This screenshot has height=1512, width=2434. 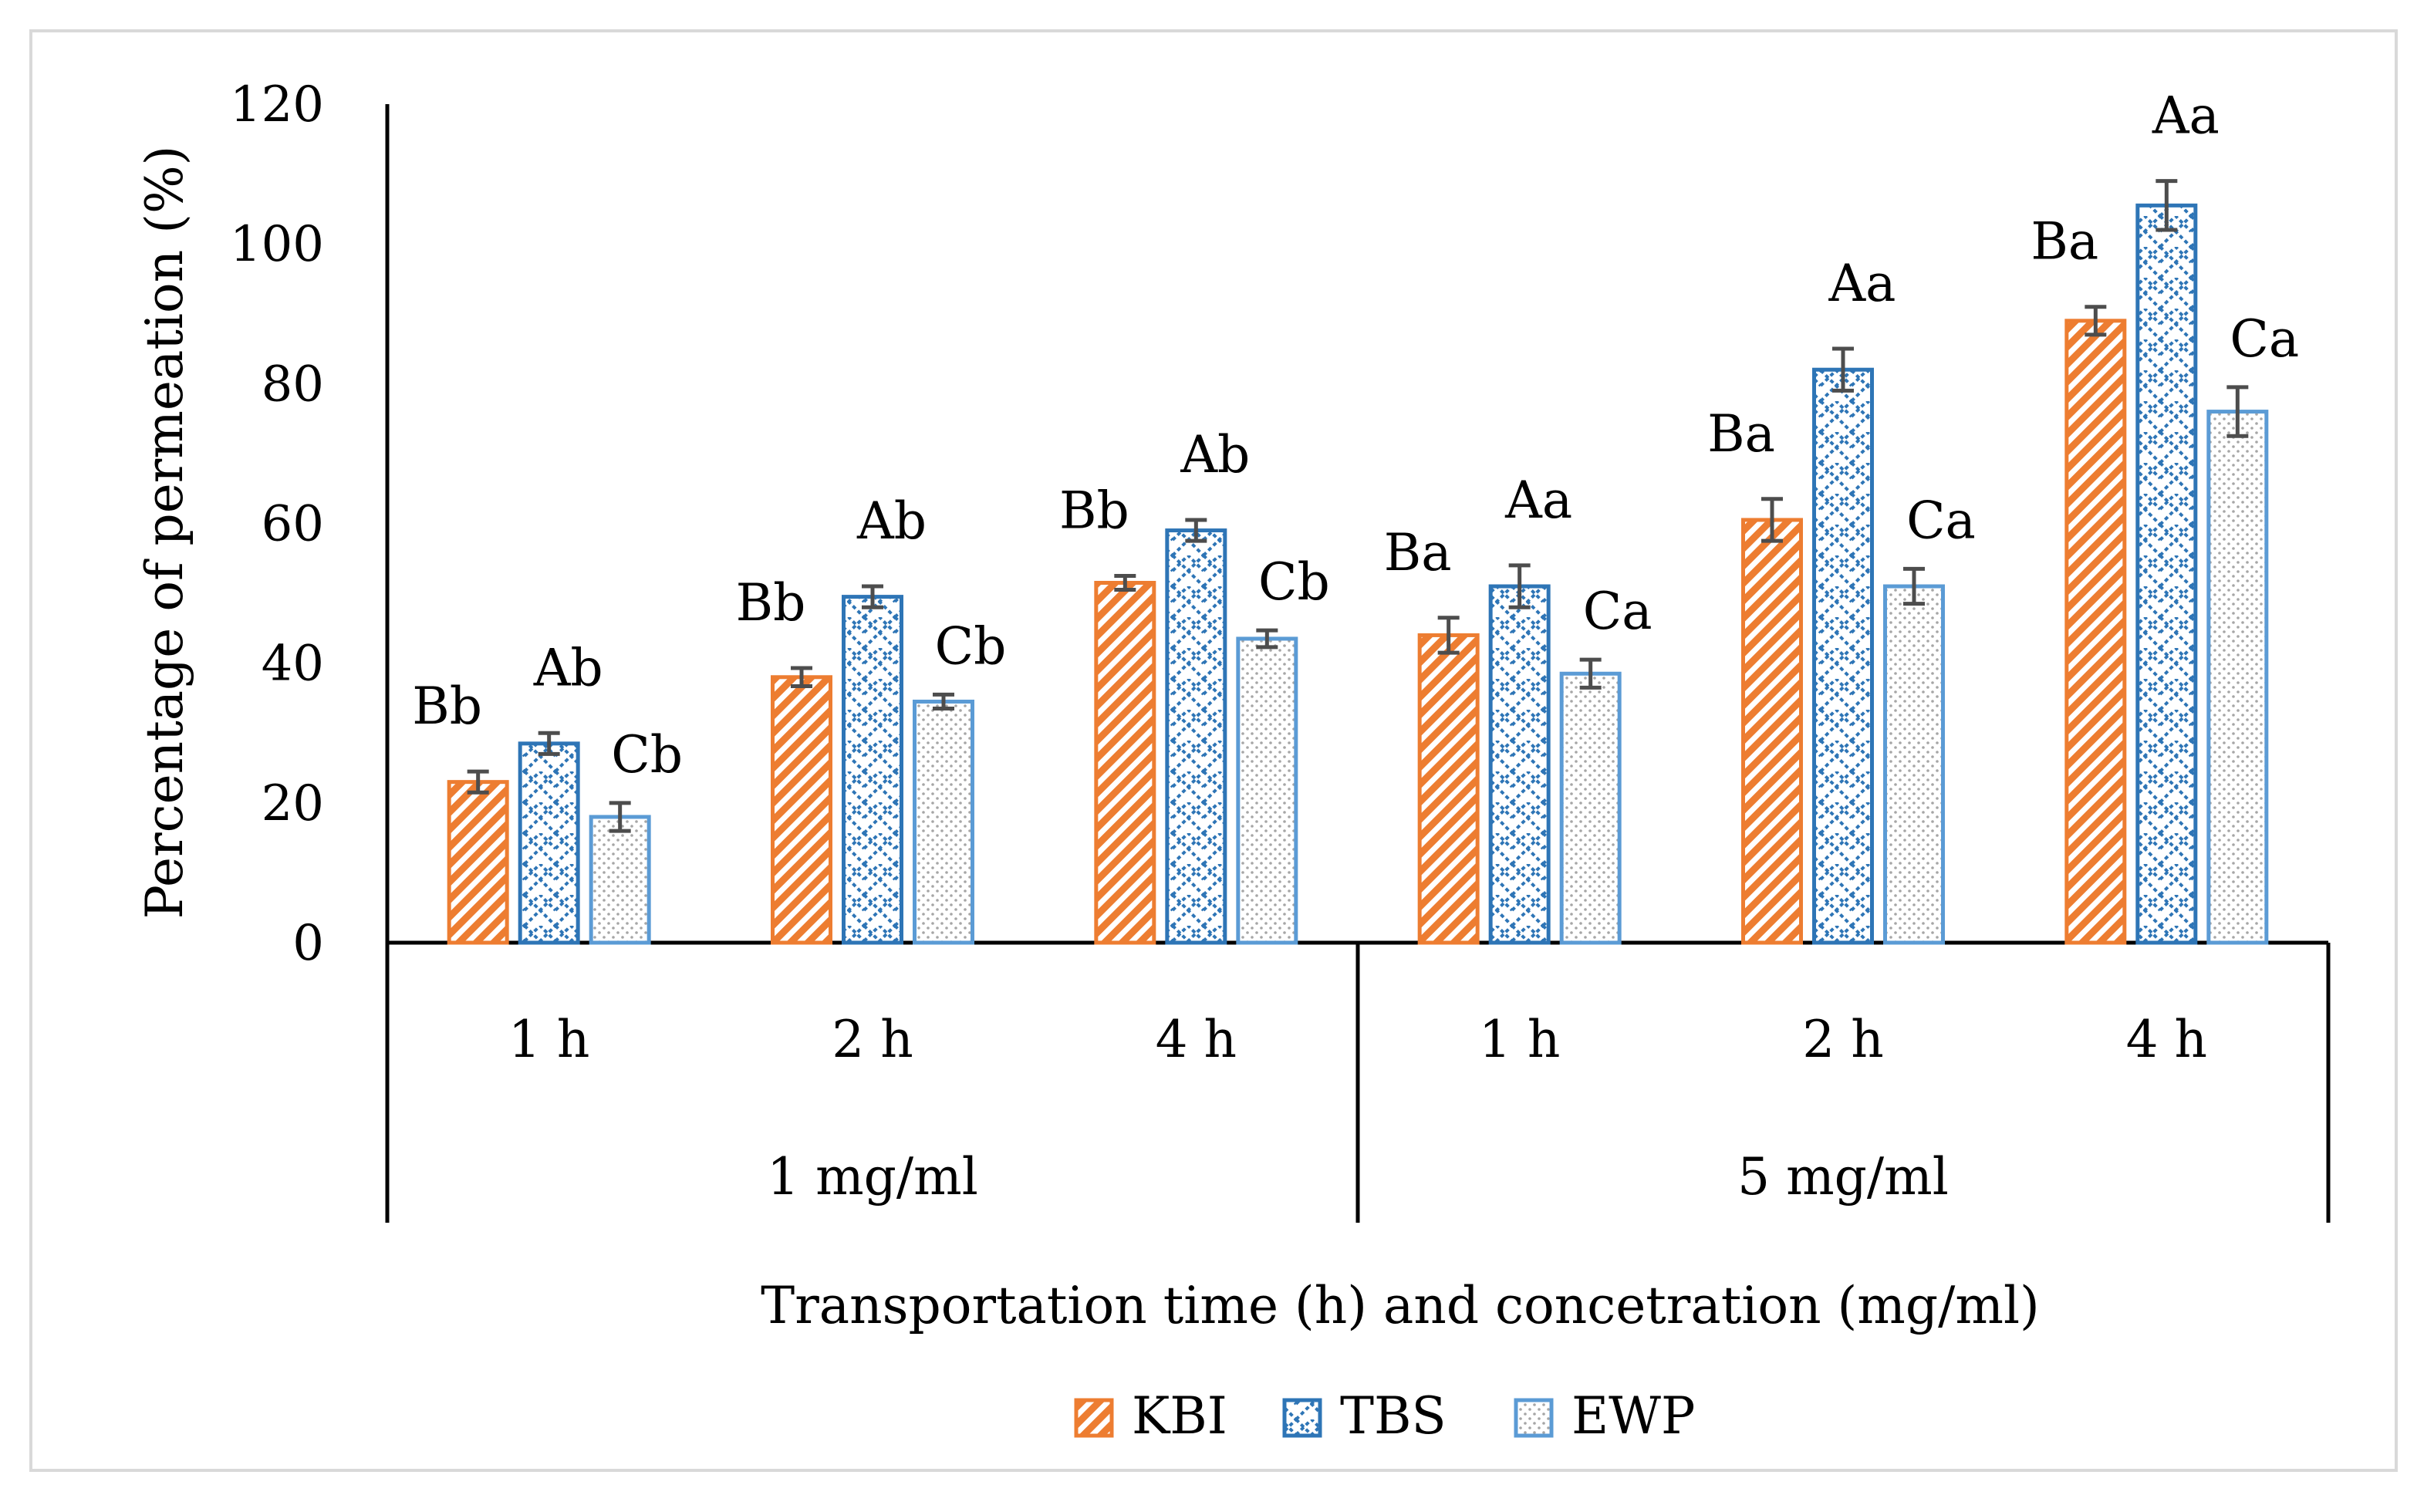 What do you see at coordinates (293, 804) in the screenshot?
I see `y-tick-label: 20` at bounding box center [293, 804].